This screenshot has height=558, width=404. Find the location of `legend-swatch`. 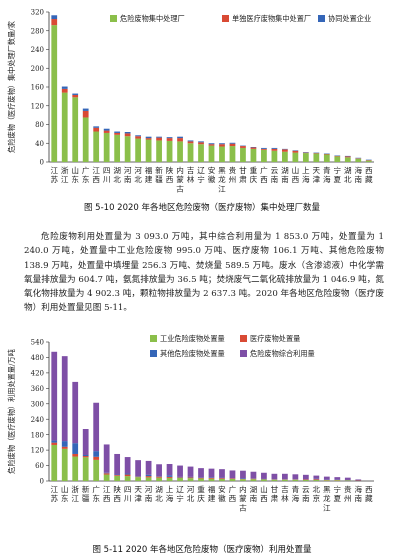

legend-swatch is located at coordinates (321, 18).